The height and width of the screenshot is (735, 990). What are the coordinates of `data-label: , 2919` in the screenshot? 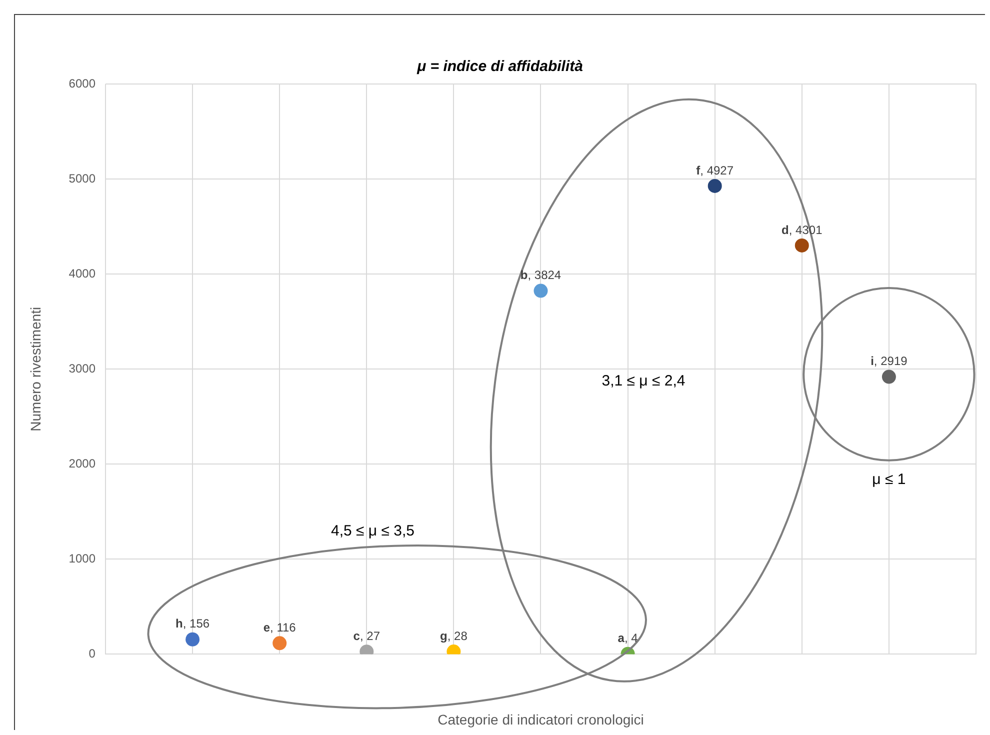 It's located at (891, 361).